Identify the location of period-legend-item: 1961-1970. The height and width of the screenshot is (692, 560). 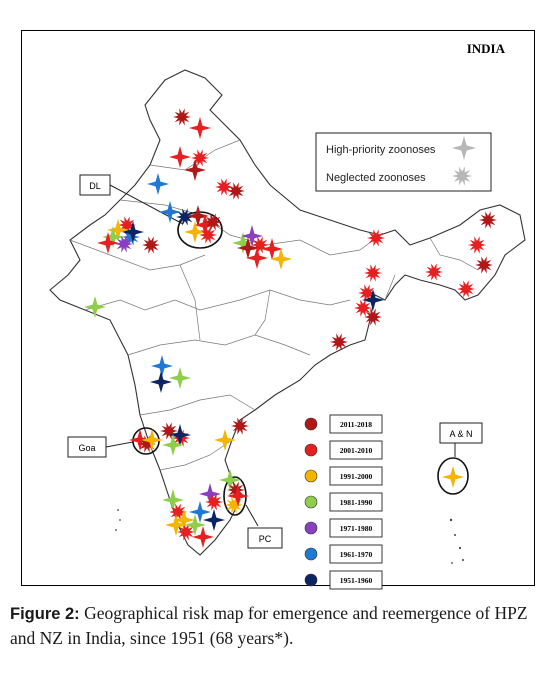
(343, 554).